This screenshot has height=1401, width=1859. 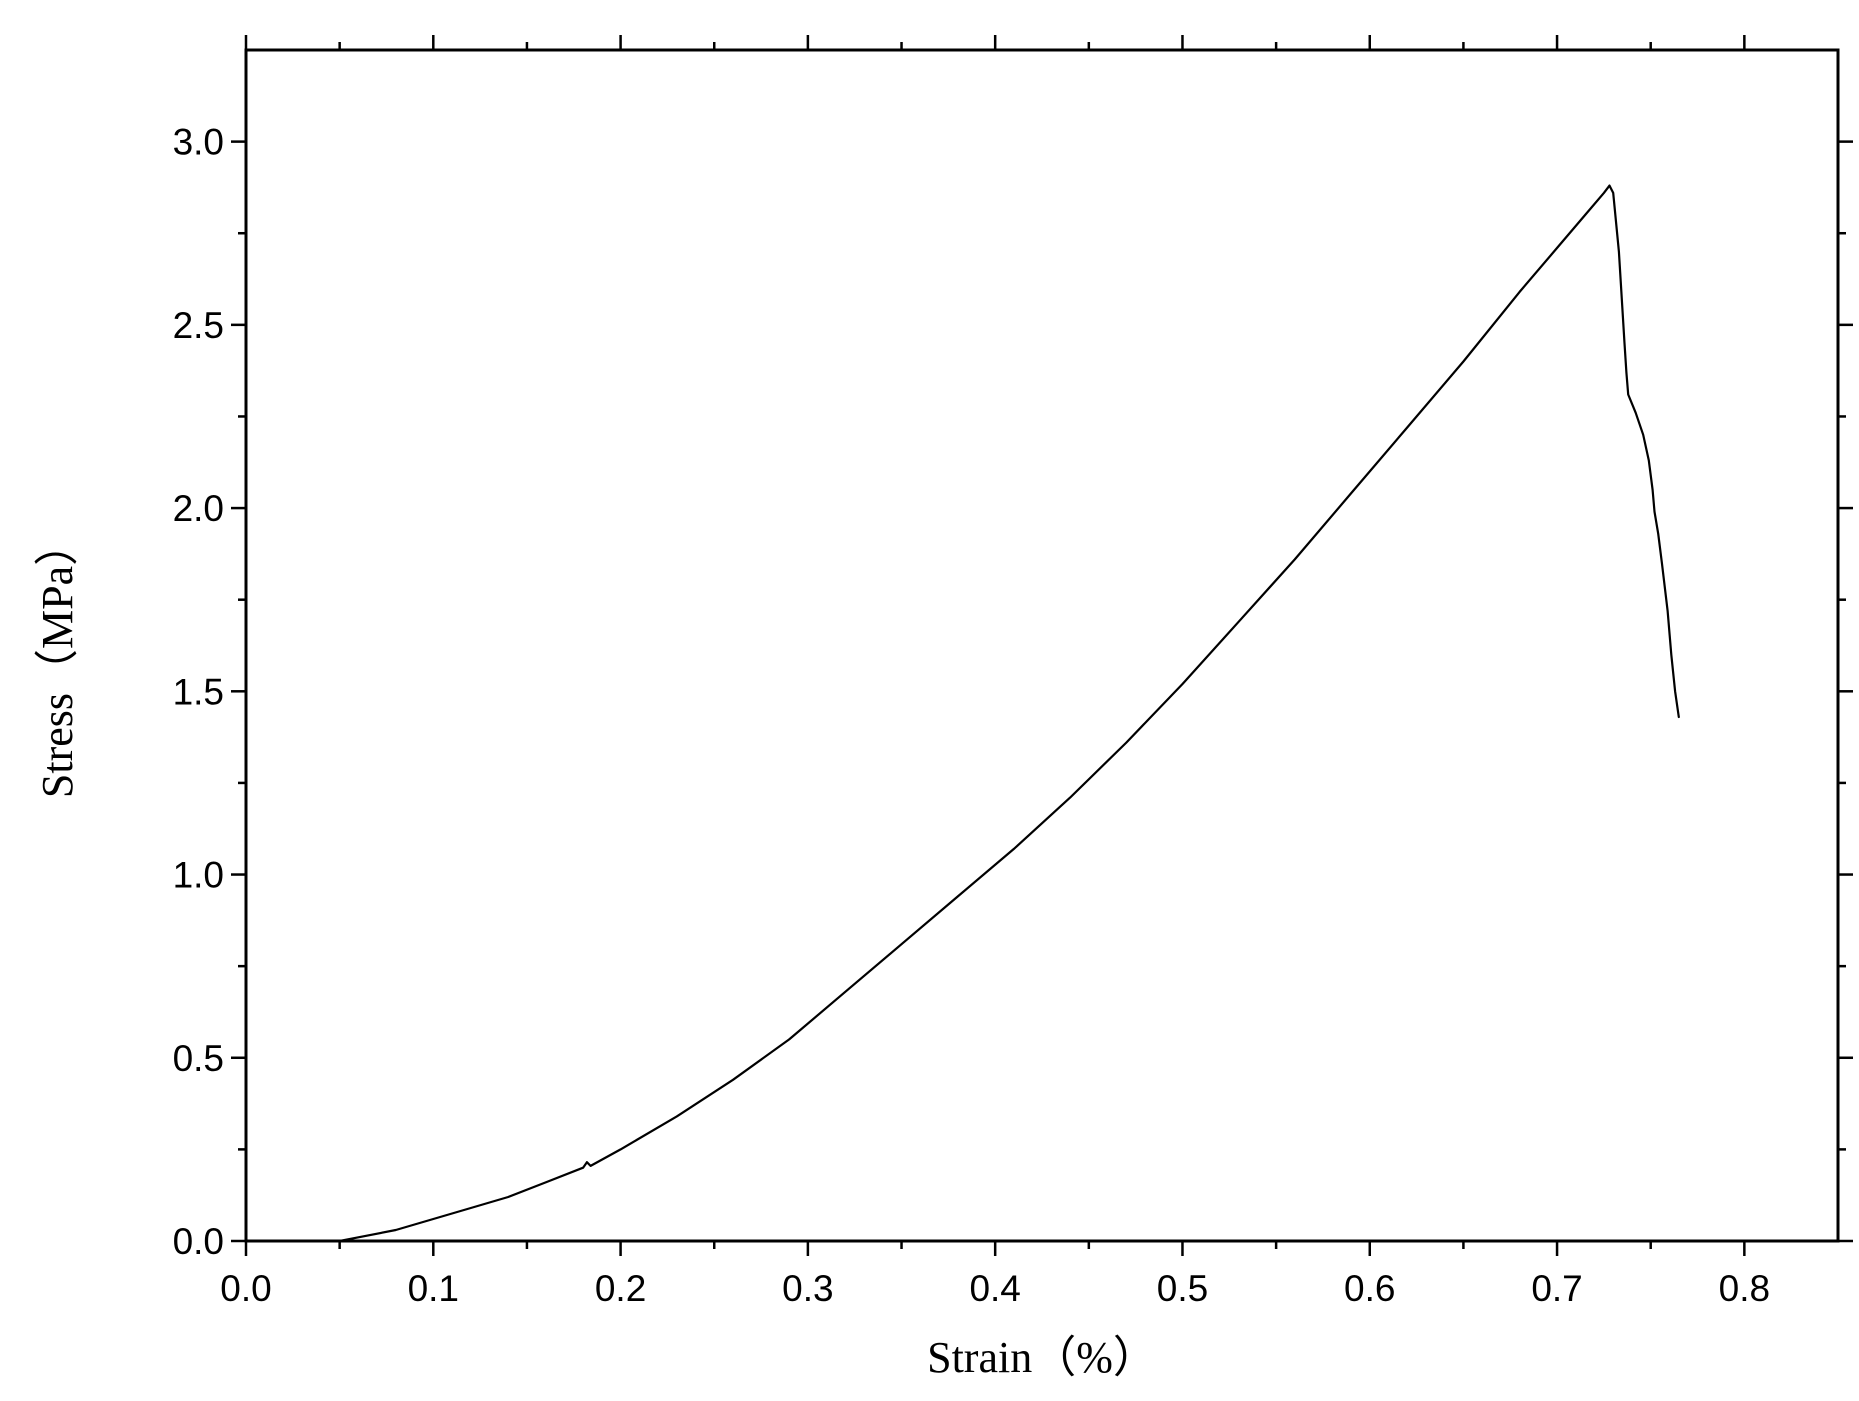 I want to click on x-tick-label: 0.6, so click(x=1369, y=1288).